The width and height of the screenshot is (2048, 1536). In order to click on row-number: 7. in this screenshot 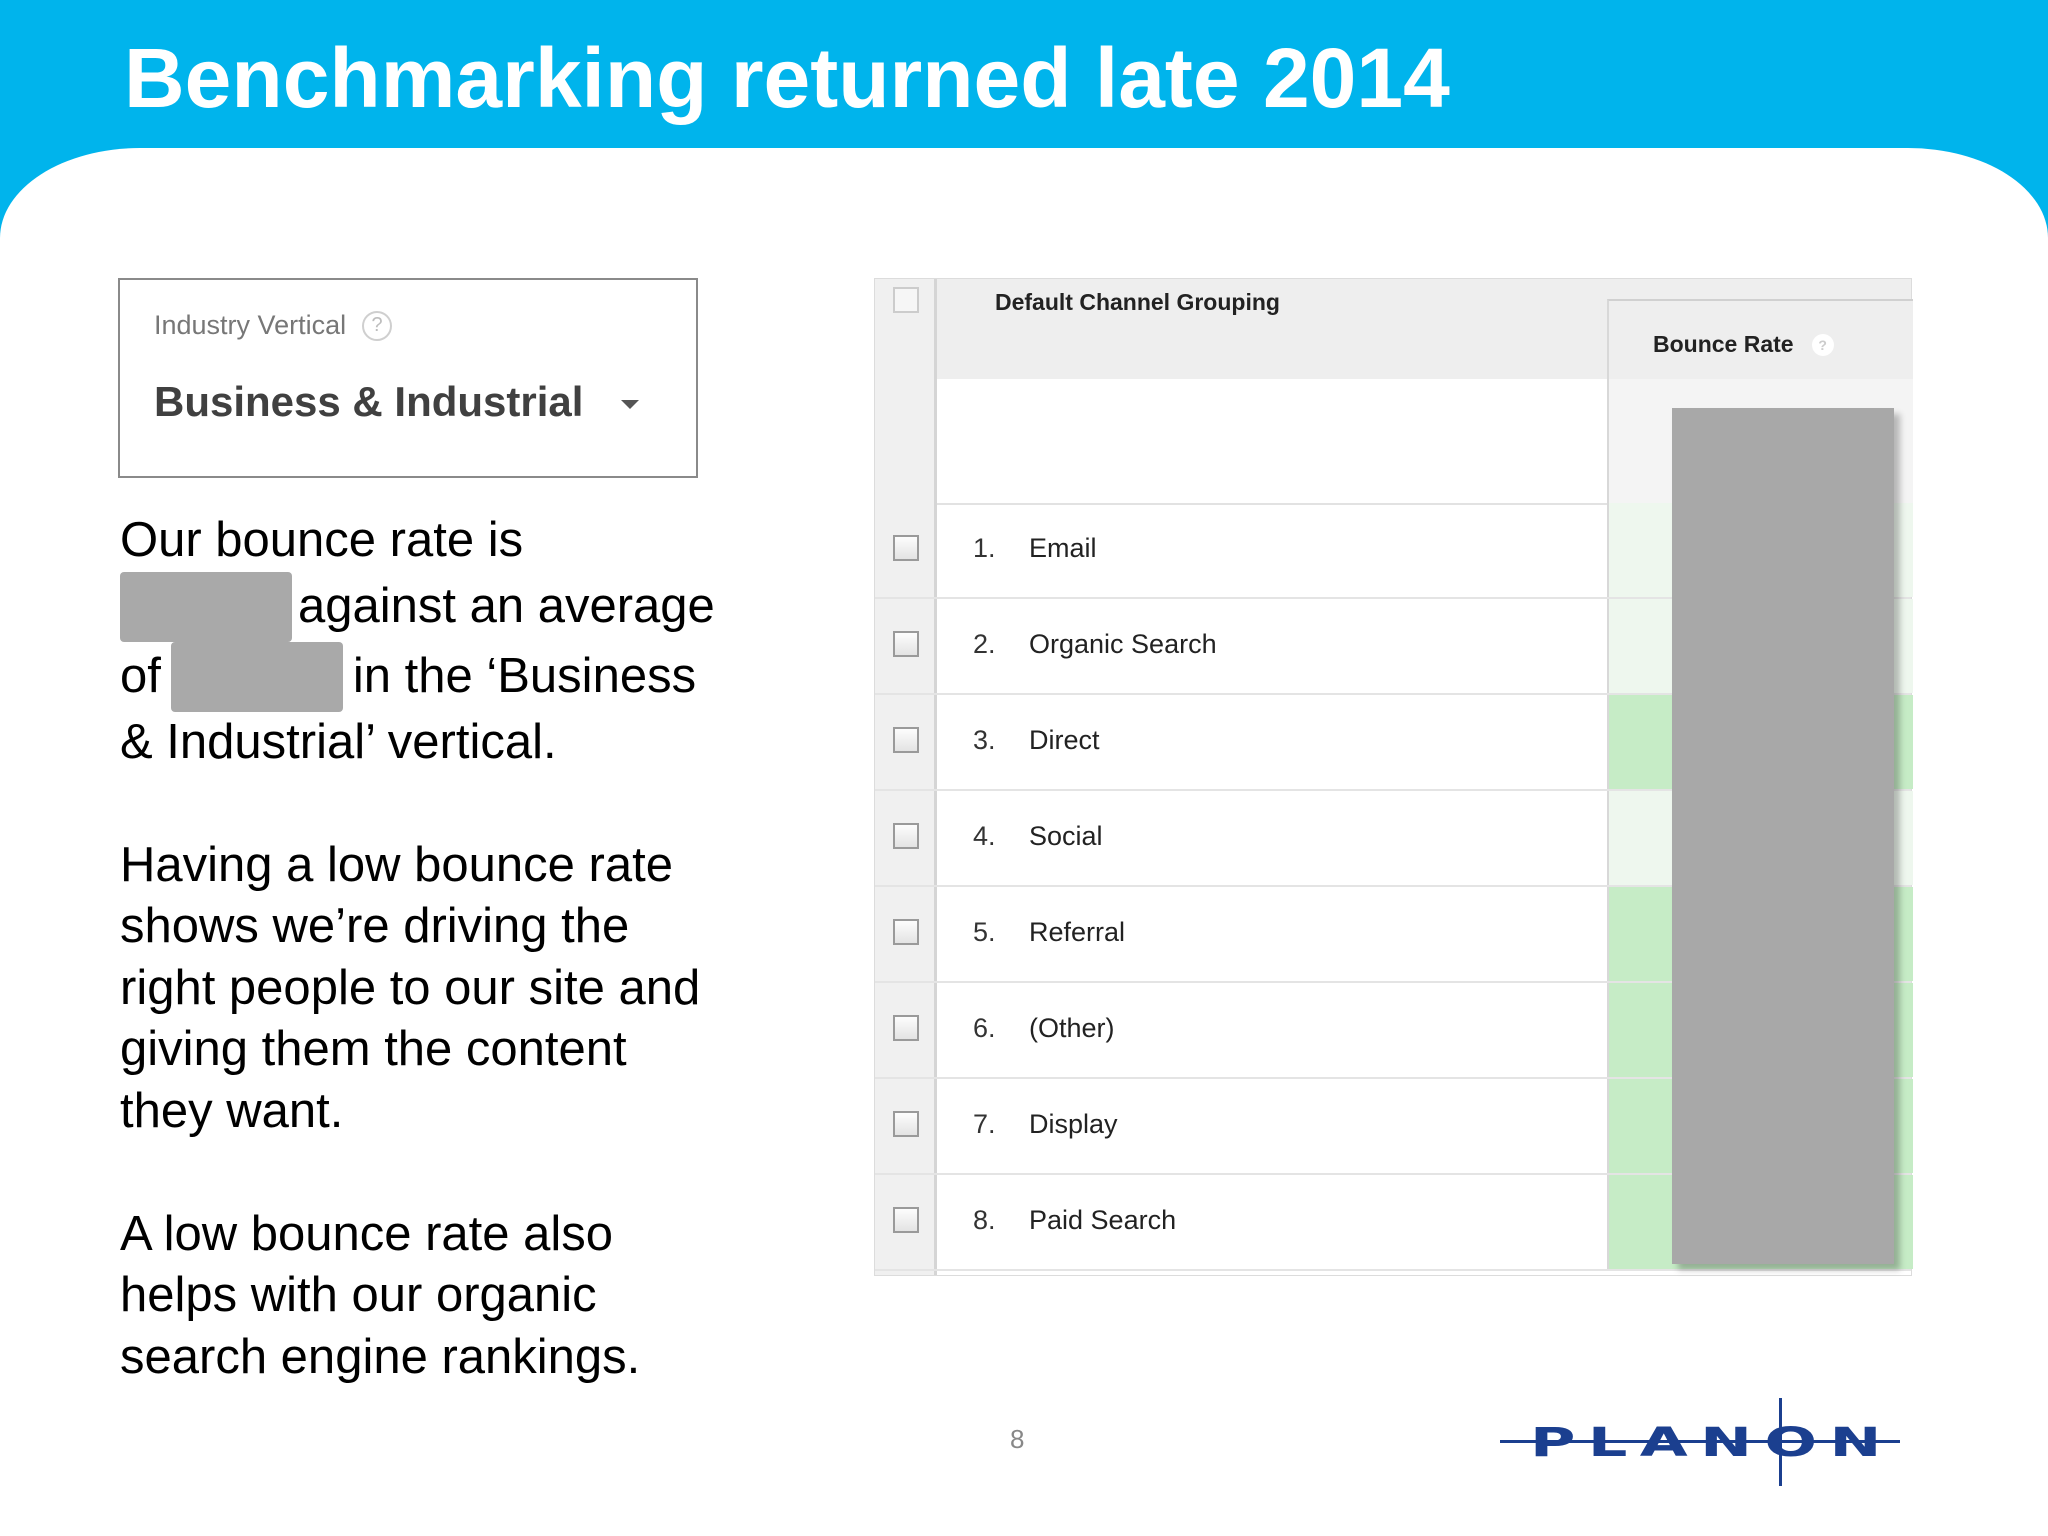, I will do `click(984, 1124)`.